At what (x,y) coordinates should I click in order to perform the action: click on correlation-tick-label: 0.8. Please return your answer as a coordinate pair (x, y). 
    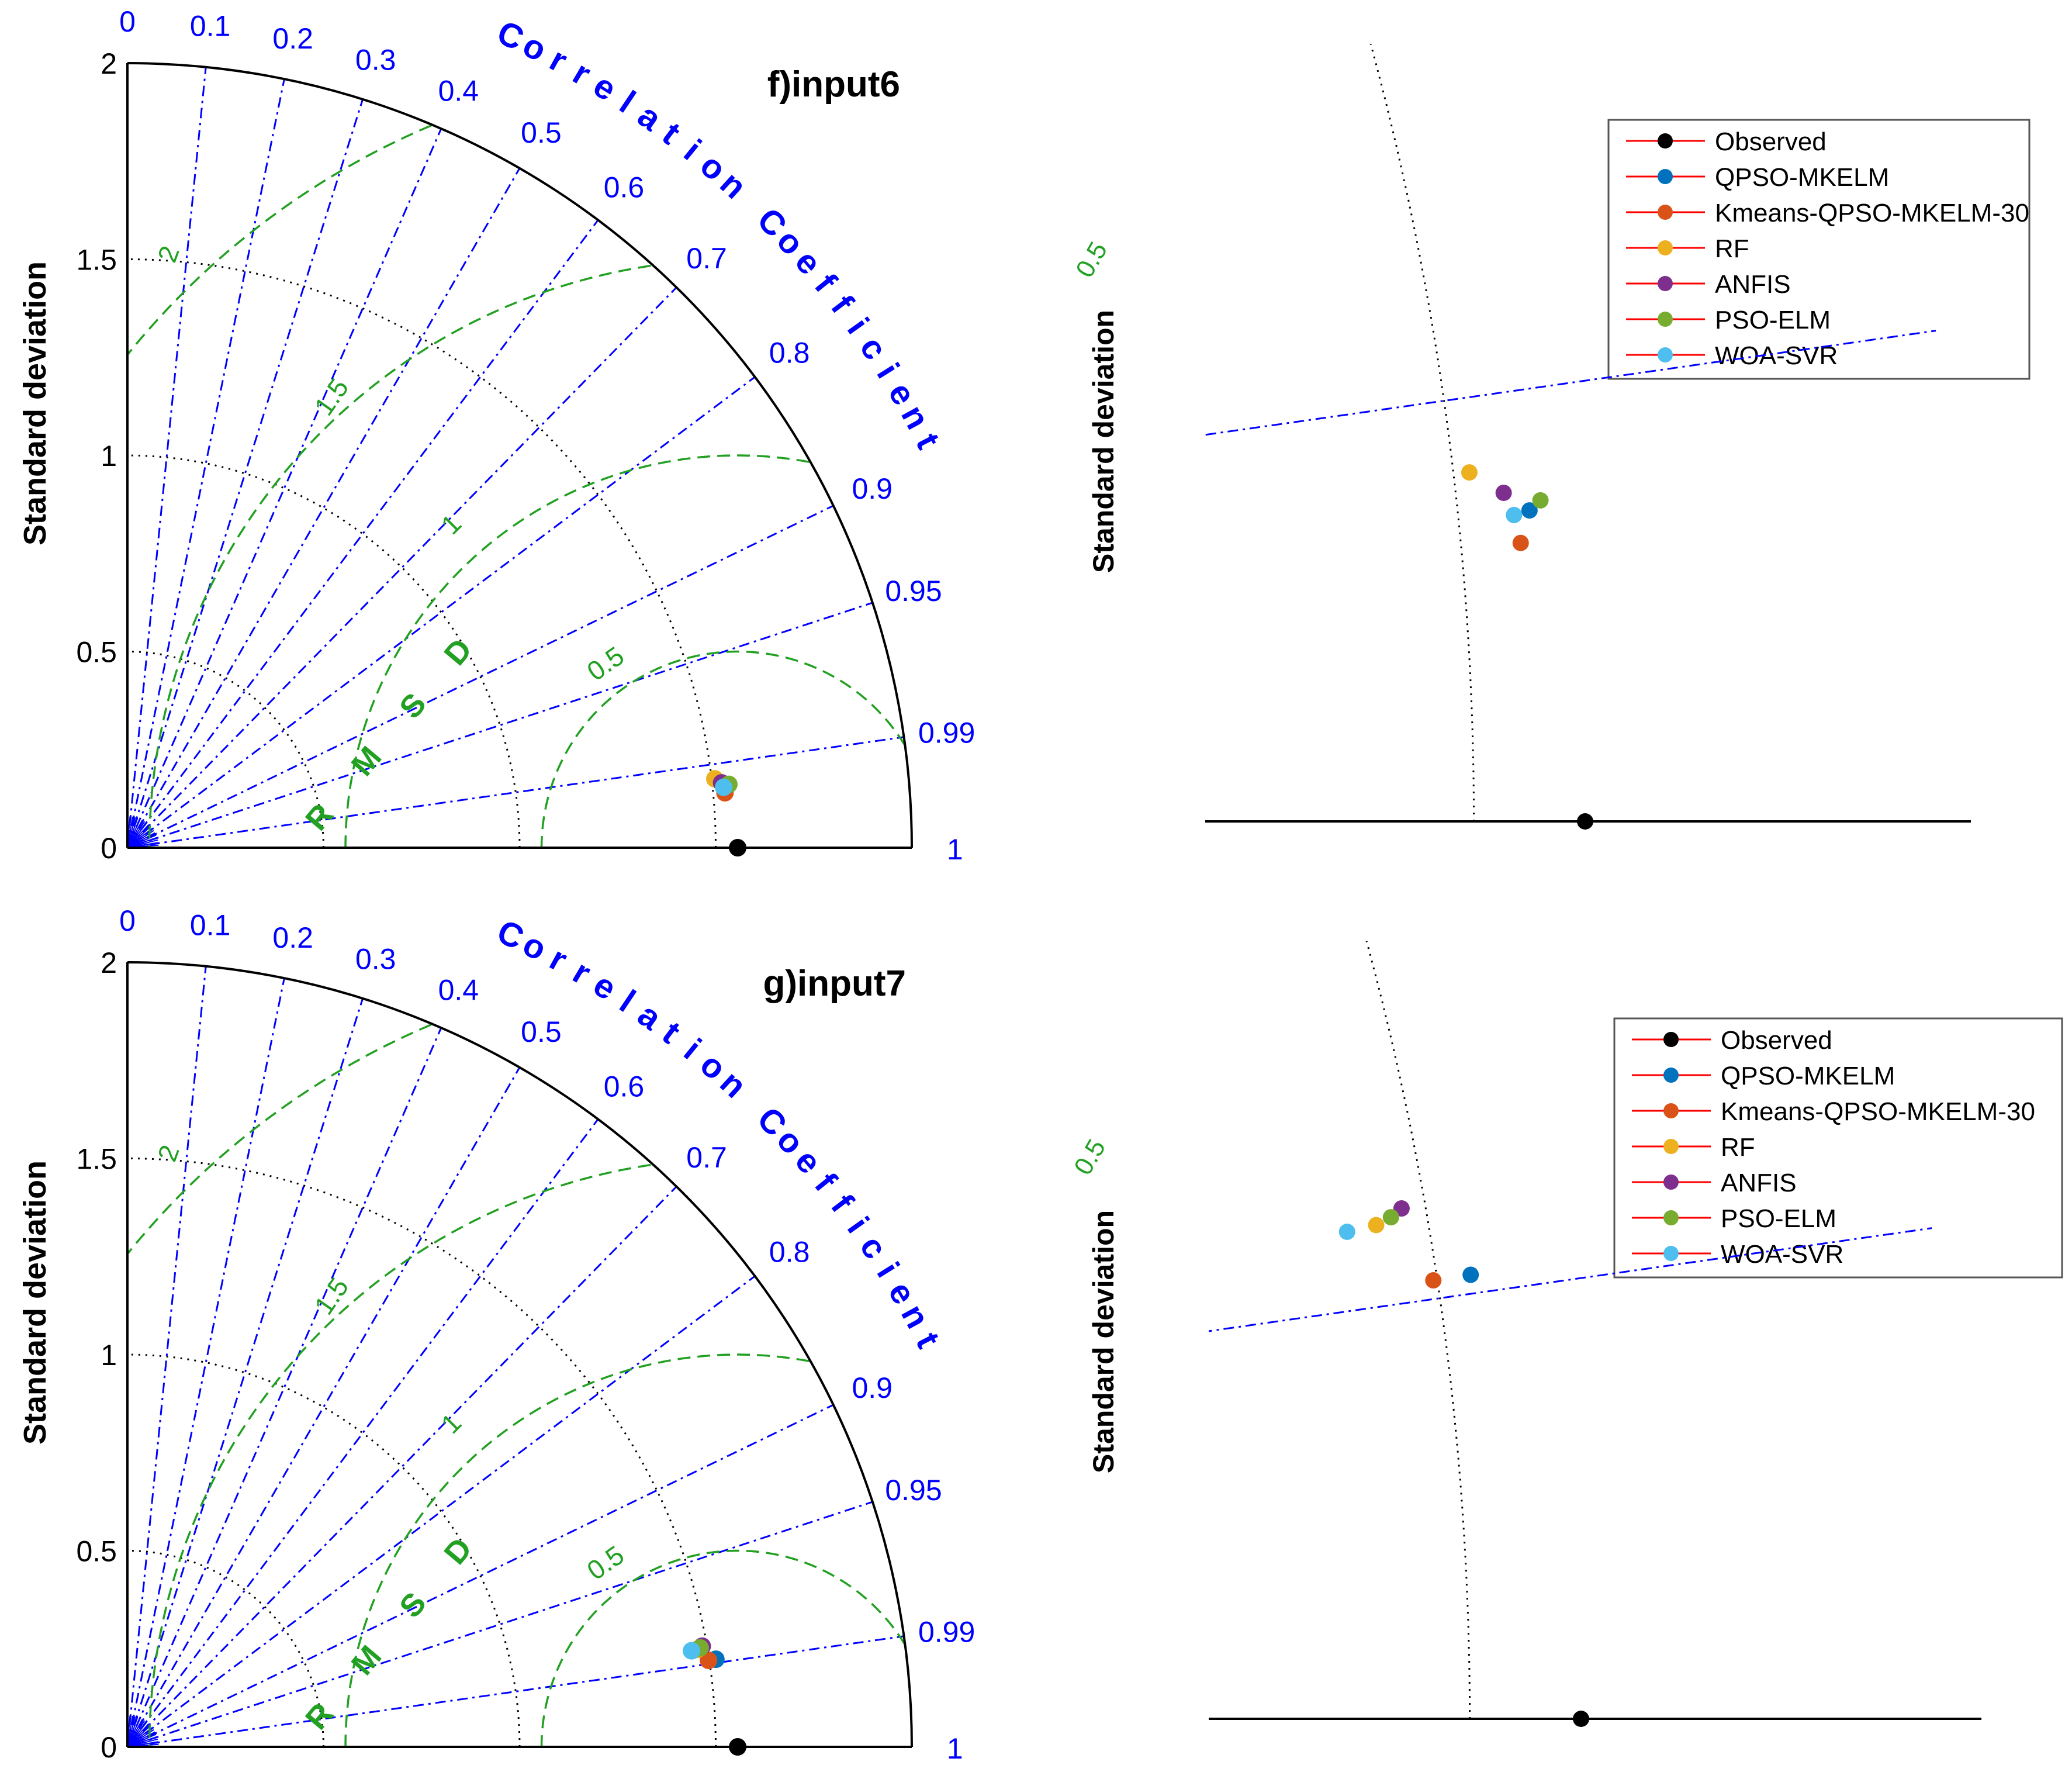
    Looking at the image, I should click on (789, 353).